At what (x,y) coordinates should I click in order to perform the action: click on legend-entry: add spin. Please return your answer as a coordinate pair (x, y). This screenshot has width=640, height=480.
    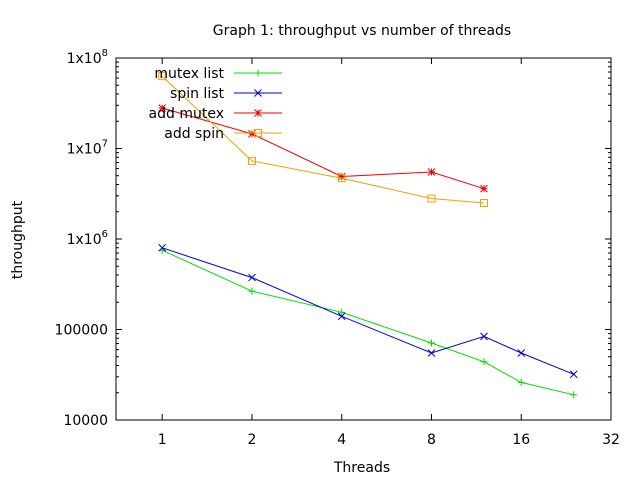
    Looking at the image, I should click on (223, 134).